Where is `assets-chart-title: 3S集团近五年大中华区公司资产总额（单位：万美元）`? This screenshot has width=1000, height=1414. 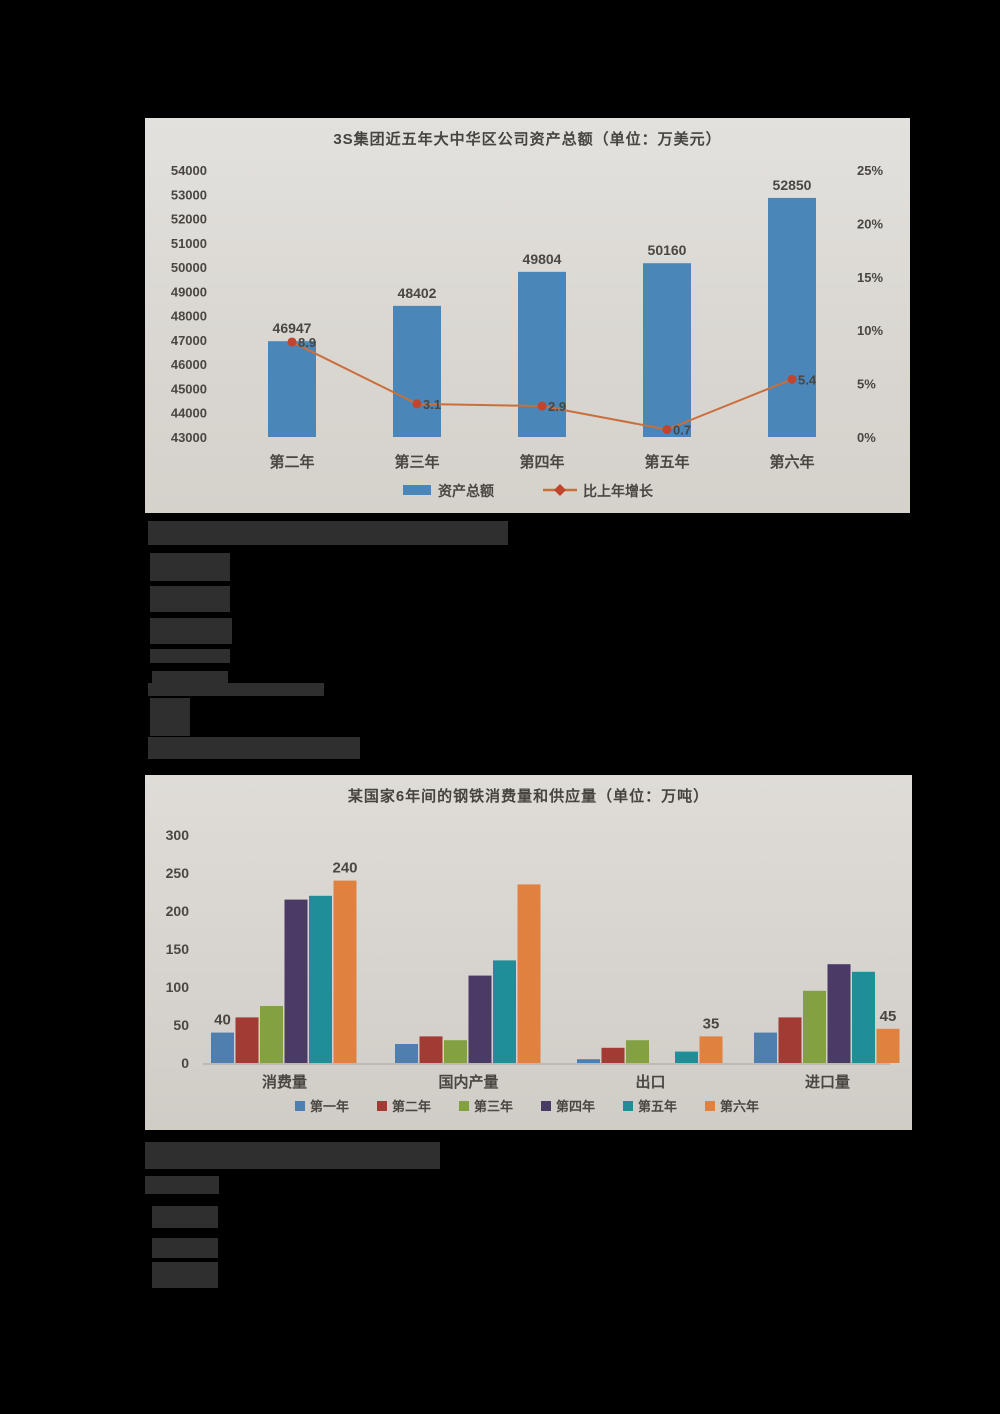
assets-chart-title: 3S集团近五年大中华区公司资产总额（单位：万美元） is located at coordinates (527, 139).